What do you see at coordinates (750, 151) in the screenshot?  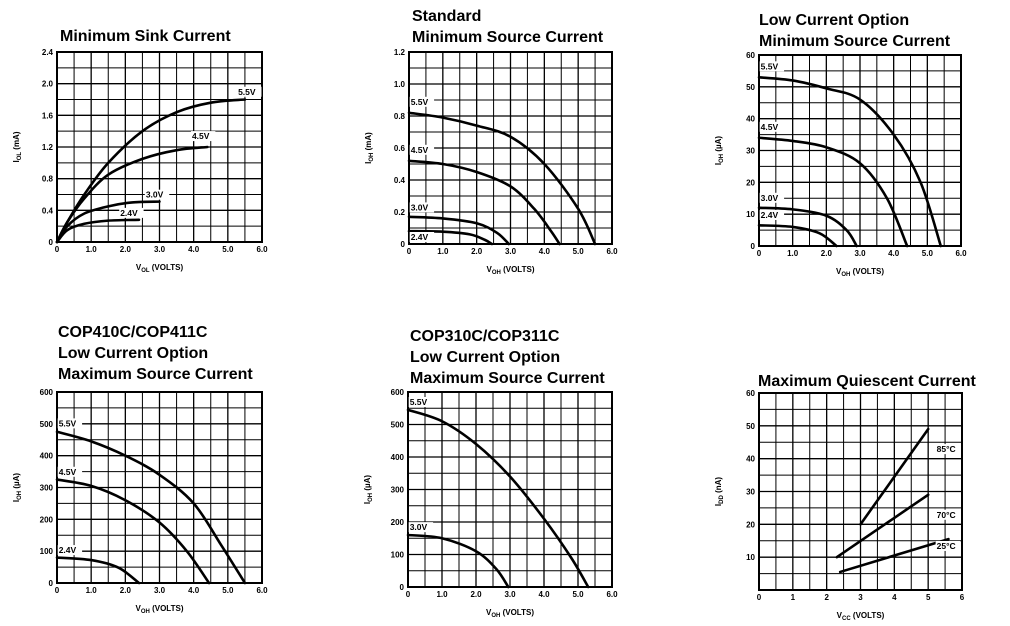 I see `y-tick-label: 30` at bounding box center [750, 151].